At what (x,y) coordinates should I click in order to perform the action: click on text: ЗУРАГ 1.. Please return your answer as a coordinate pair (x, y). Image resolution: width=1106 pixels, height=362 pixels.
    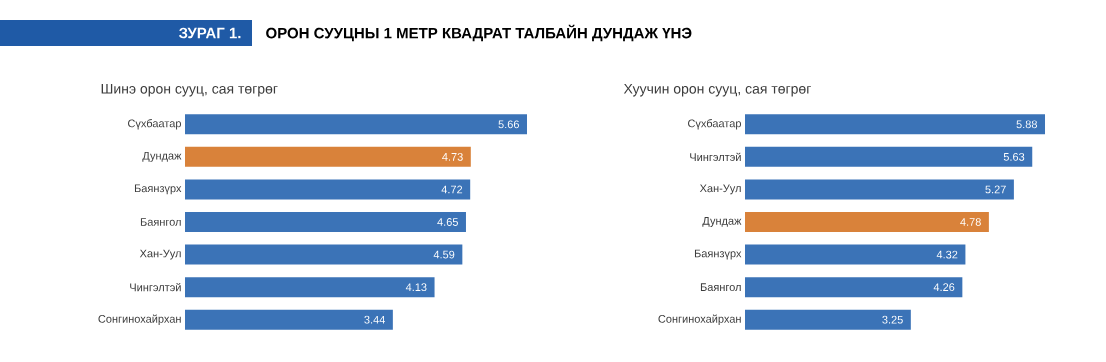
    Looking at the image, I should click on (209, 33).